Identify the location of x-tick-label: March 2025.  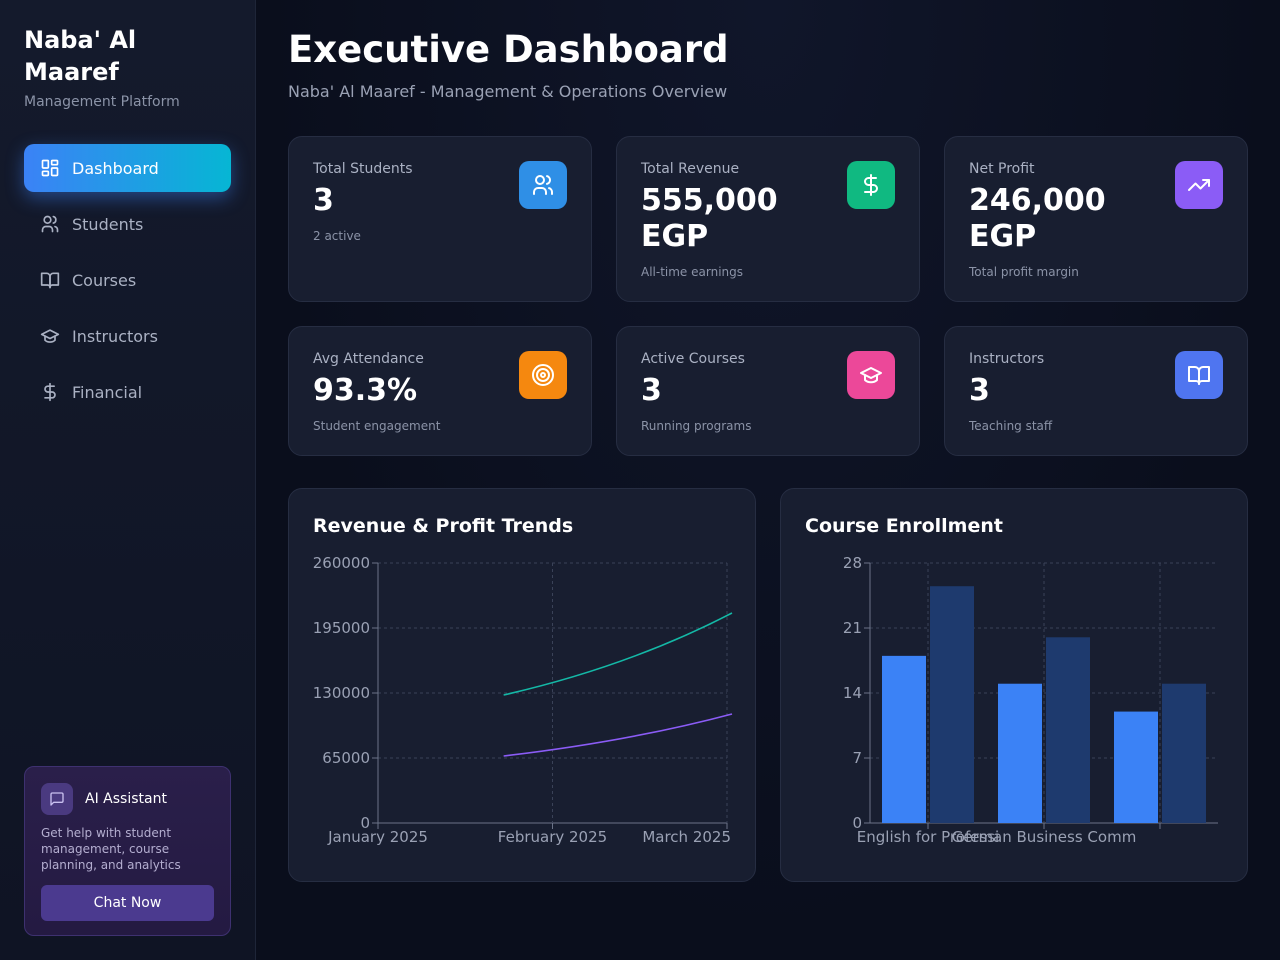
(686, 837).